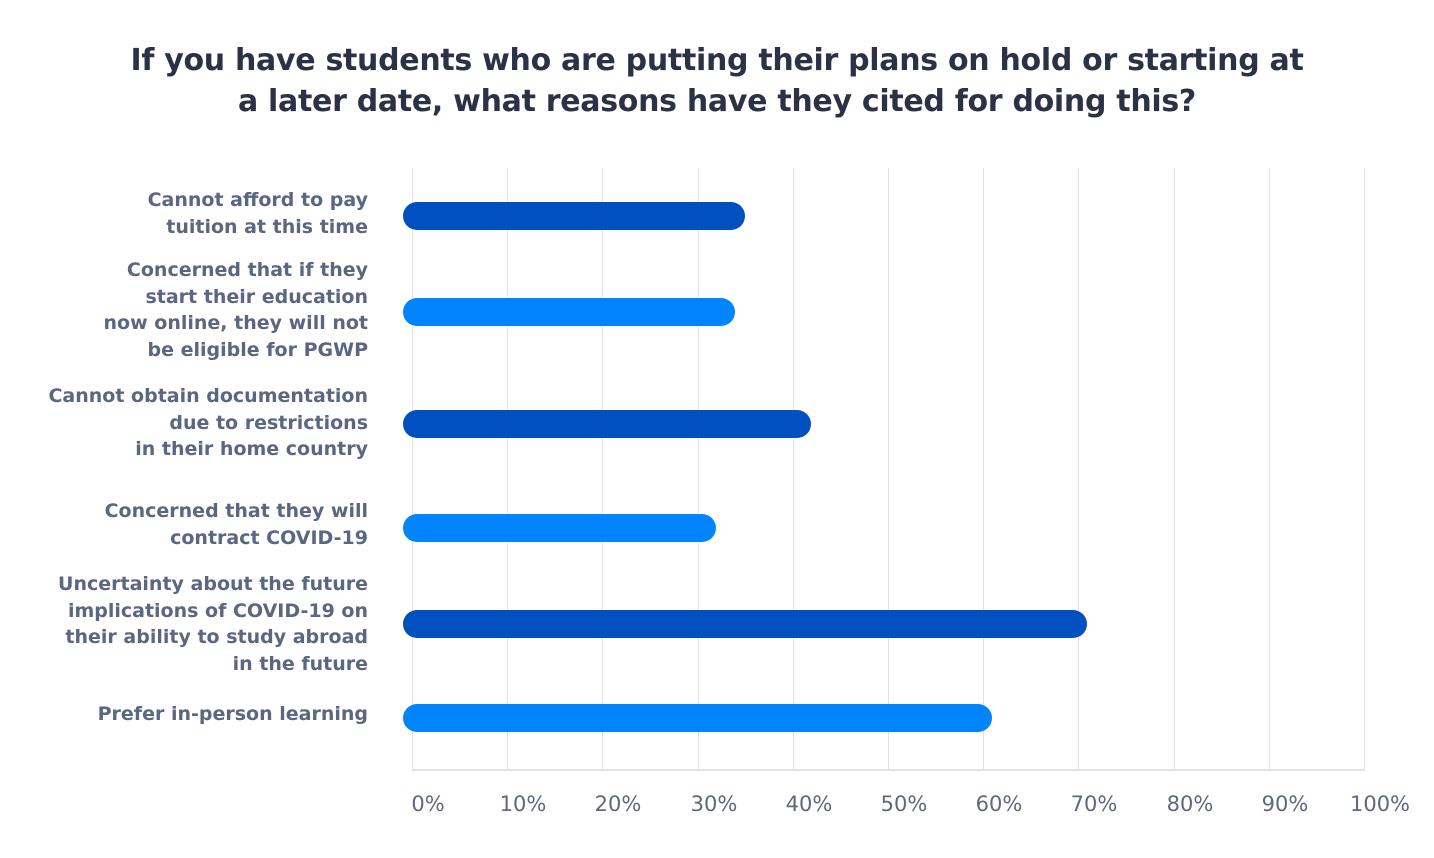  I want to click on category-label: Prefer in-person learning, so click(188, 714).